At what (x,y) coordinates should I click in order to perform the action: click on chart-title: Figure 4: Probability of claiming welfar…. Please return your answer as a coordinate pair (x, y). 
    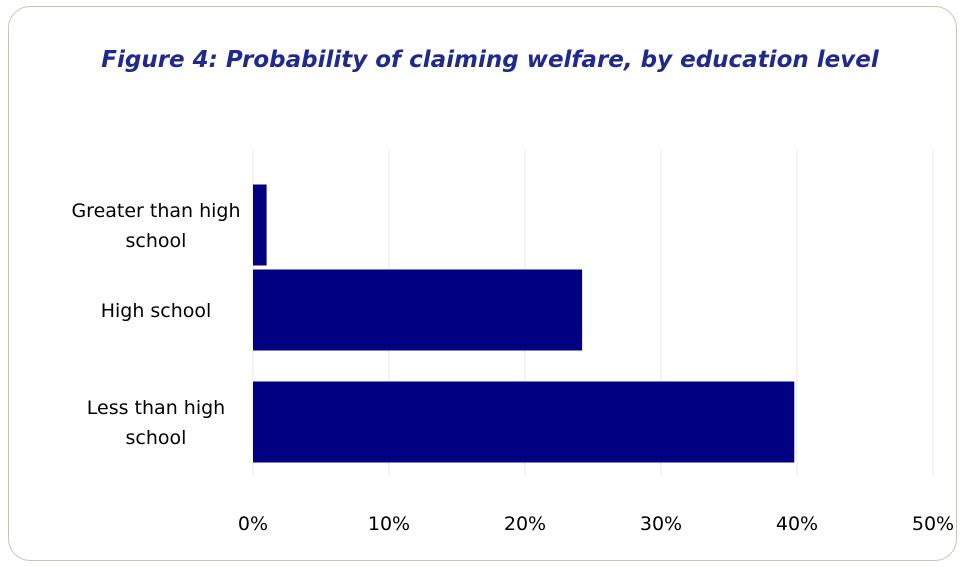
    Looking at the image, I should click on (490, 60).